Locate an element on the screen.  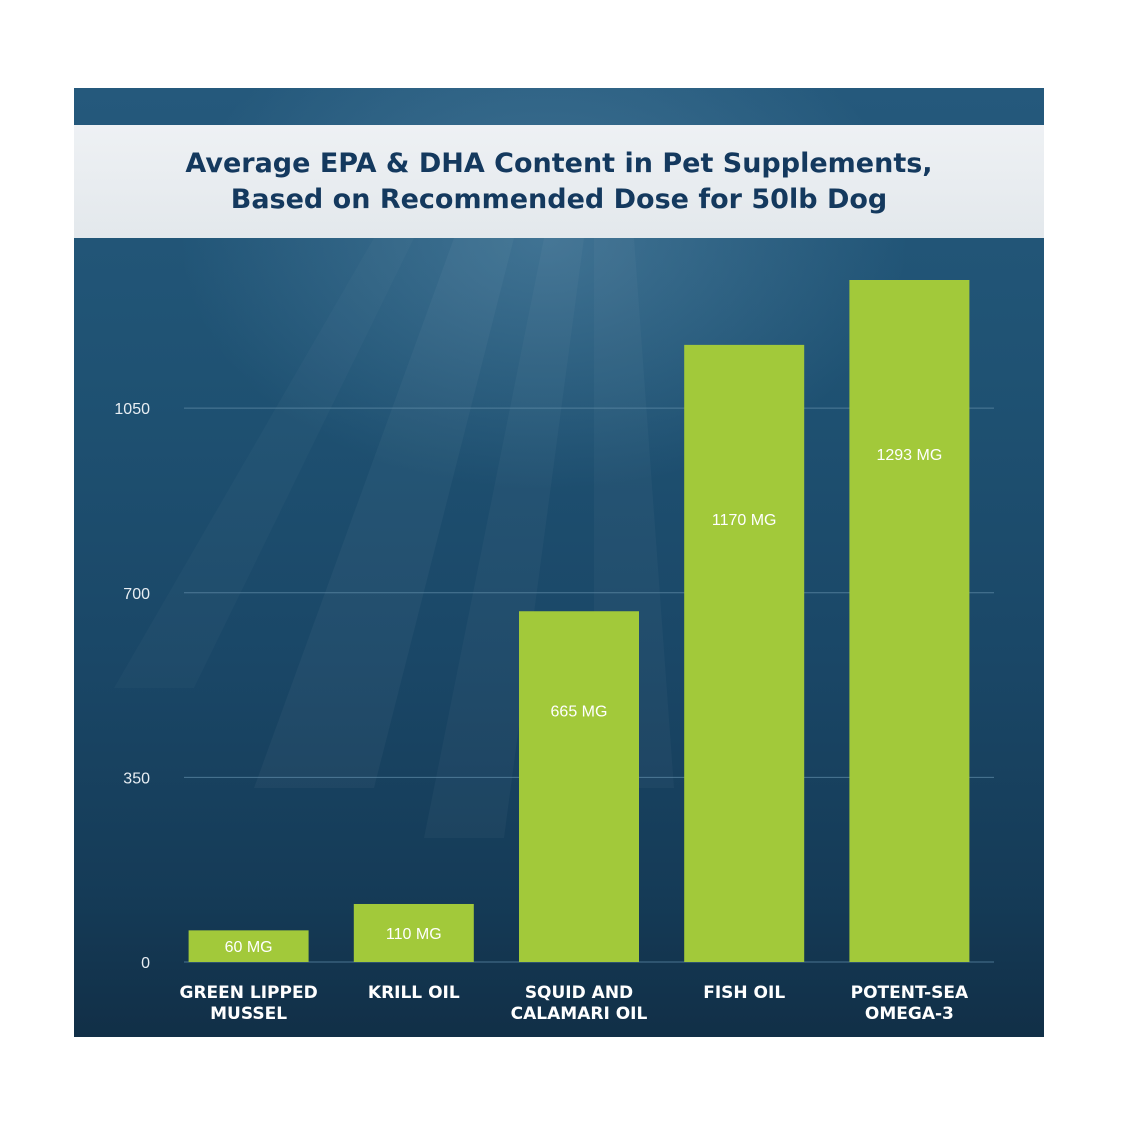
x-category-label: GREEN LIPPED MUSSEL is located at coordinates (248, 1003).